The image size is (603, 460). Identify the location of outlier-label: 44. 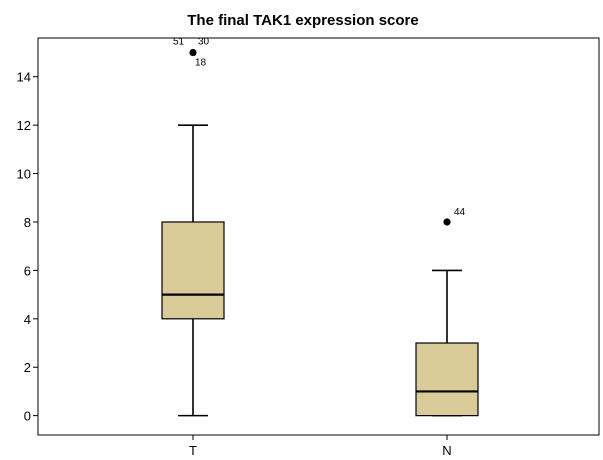
(460, 212).